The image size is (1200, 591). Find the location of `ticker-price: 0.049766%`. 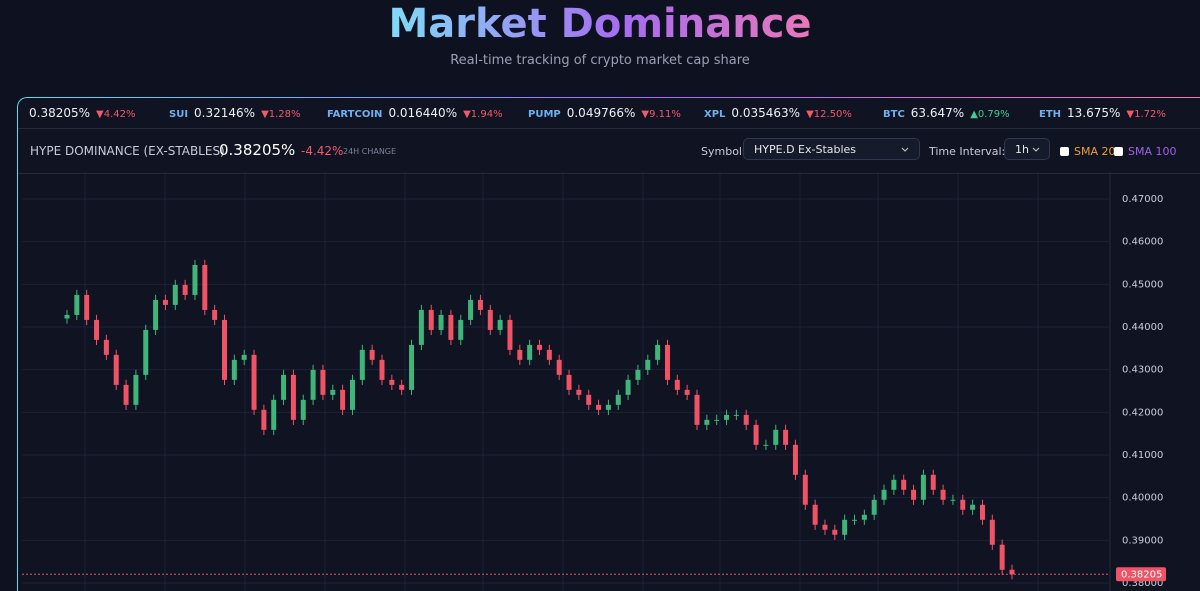

ticker-price: 0.049766% is located at coordinates (601, 113).